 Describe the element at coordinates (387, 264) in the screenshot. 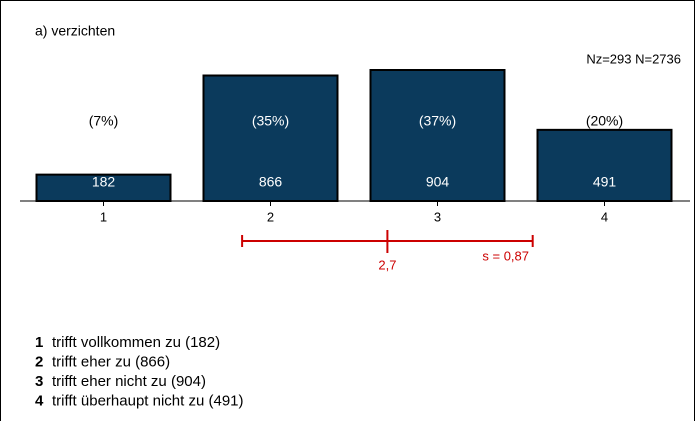

I see `mean-label: 2,7` at that location.